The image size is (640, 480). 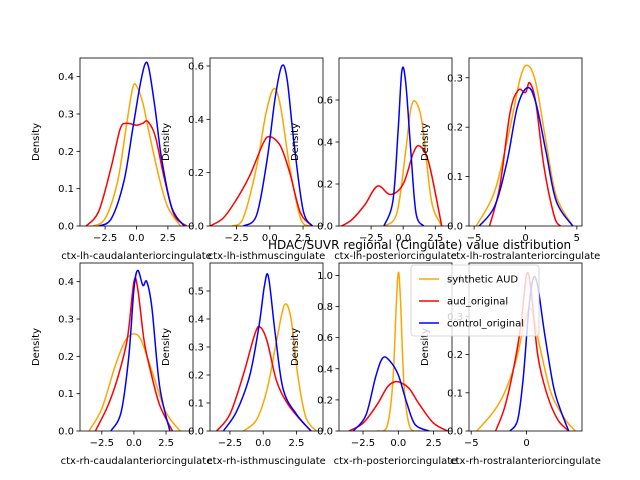 What do you see at coordinates (267, 256) in the screenshot?
I see `x-axis-label: ctx-lh-isthmuscingulate` at bounding box center [267, 256].